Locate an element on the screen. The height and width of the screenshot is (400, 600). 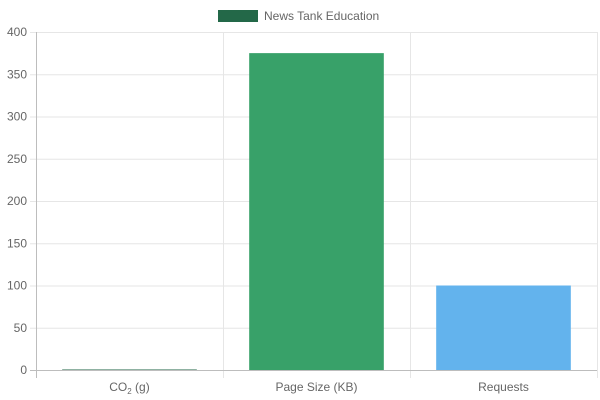
chart-legend: News Tank Education is located at coordinates (298, 16).